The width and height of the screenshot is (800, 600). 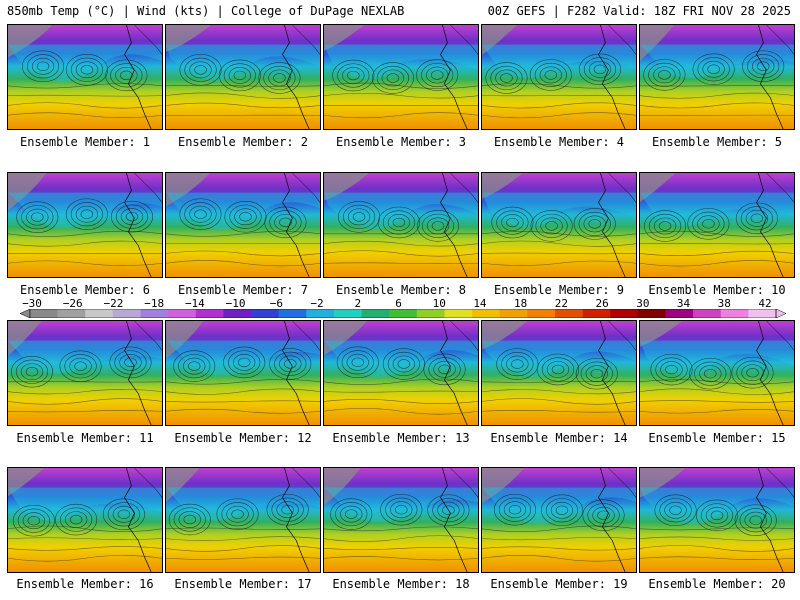 What do you see at coordinates (243, 438) in the screenshot?
I see `ensemble-member-label: Ensemble Member: 12` at bounding box center [243, 438].